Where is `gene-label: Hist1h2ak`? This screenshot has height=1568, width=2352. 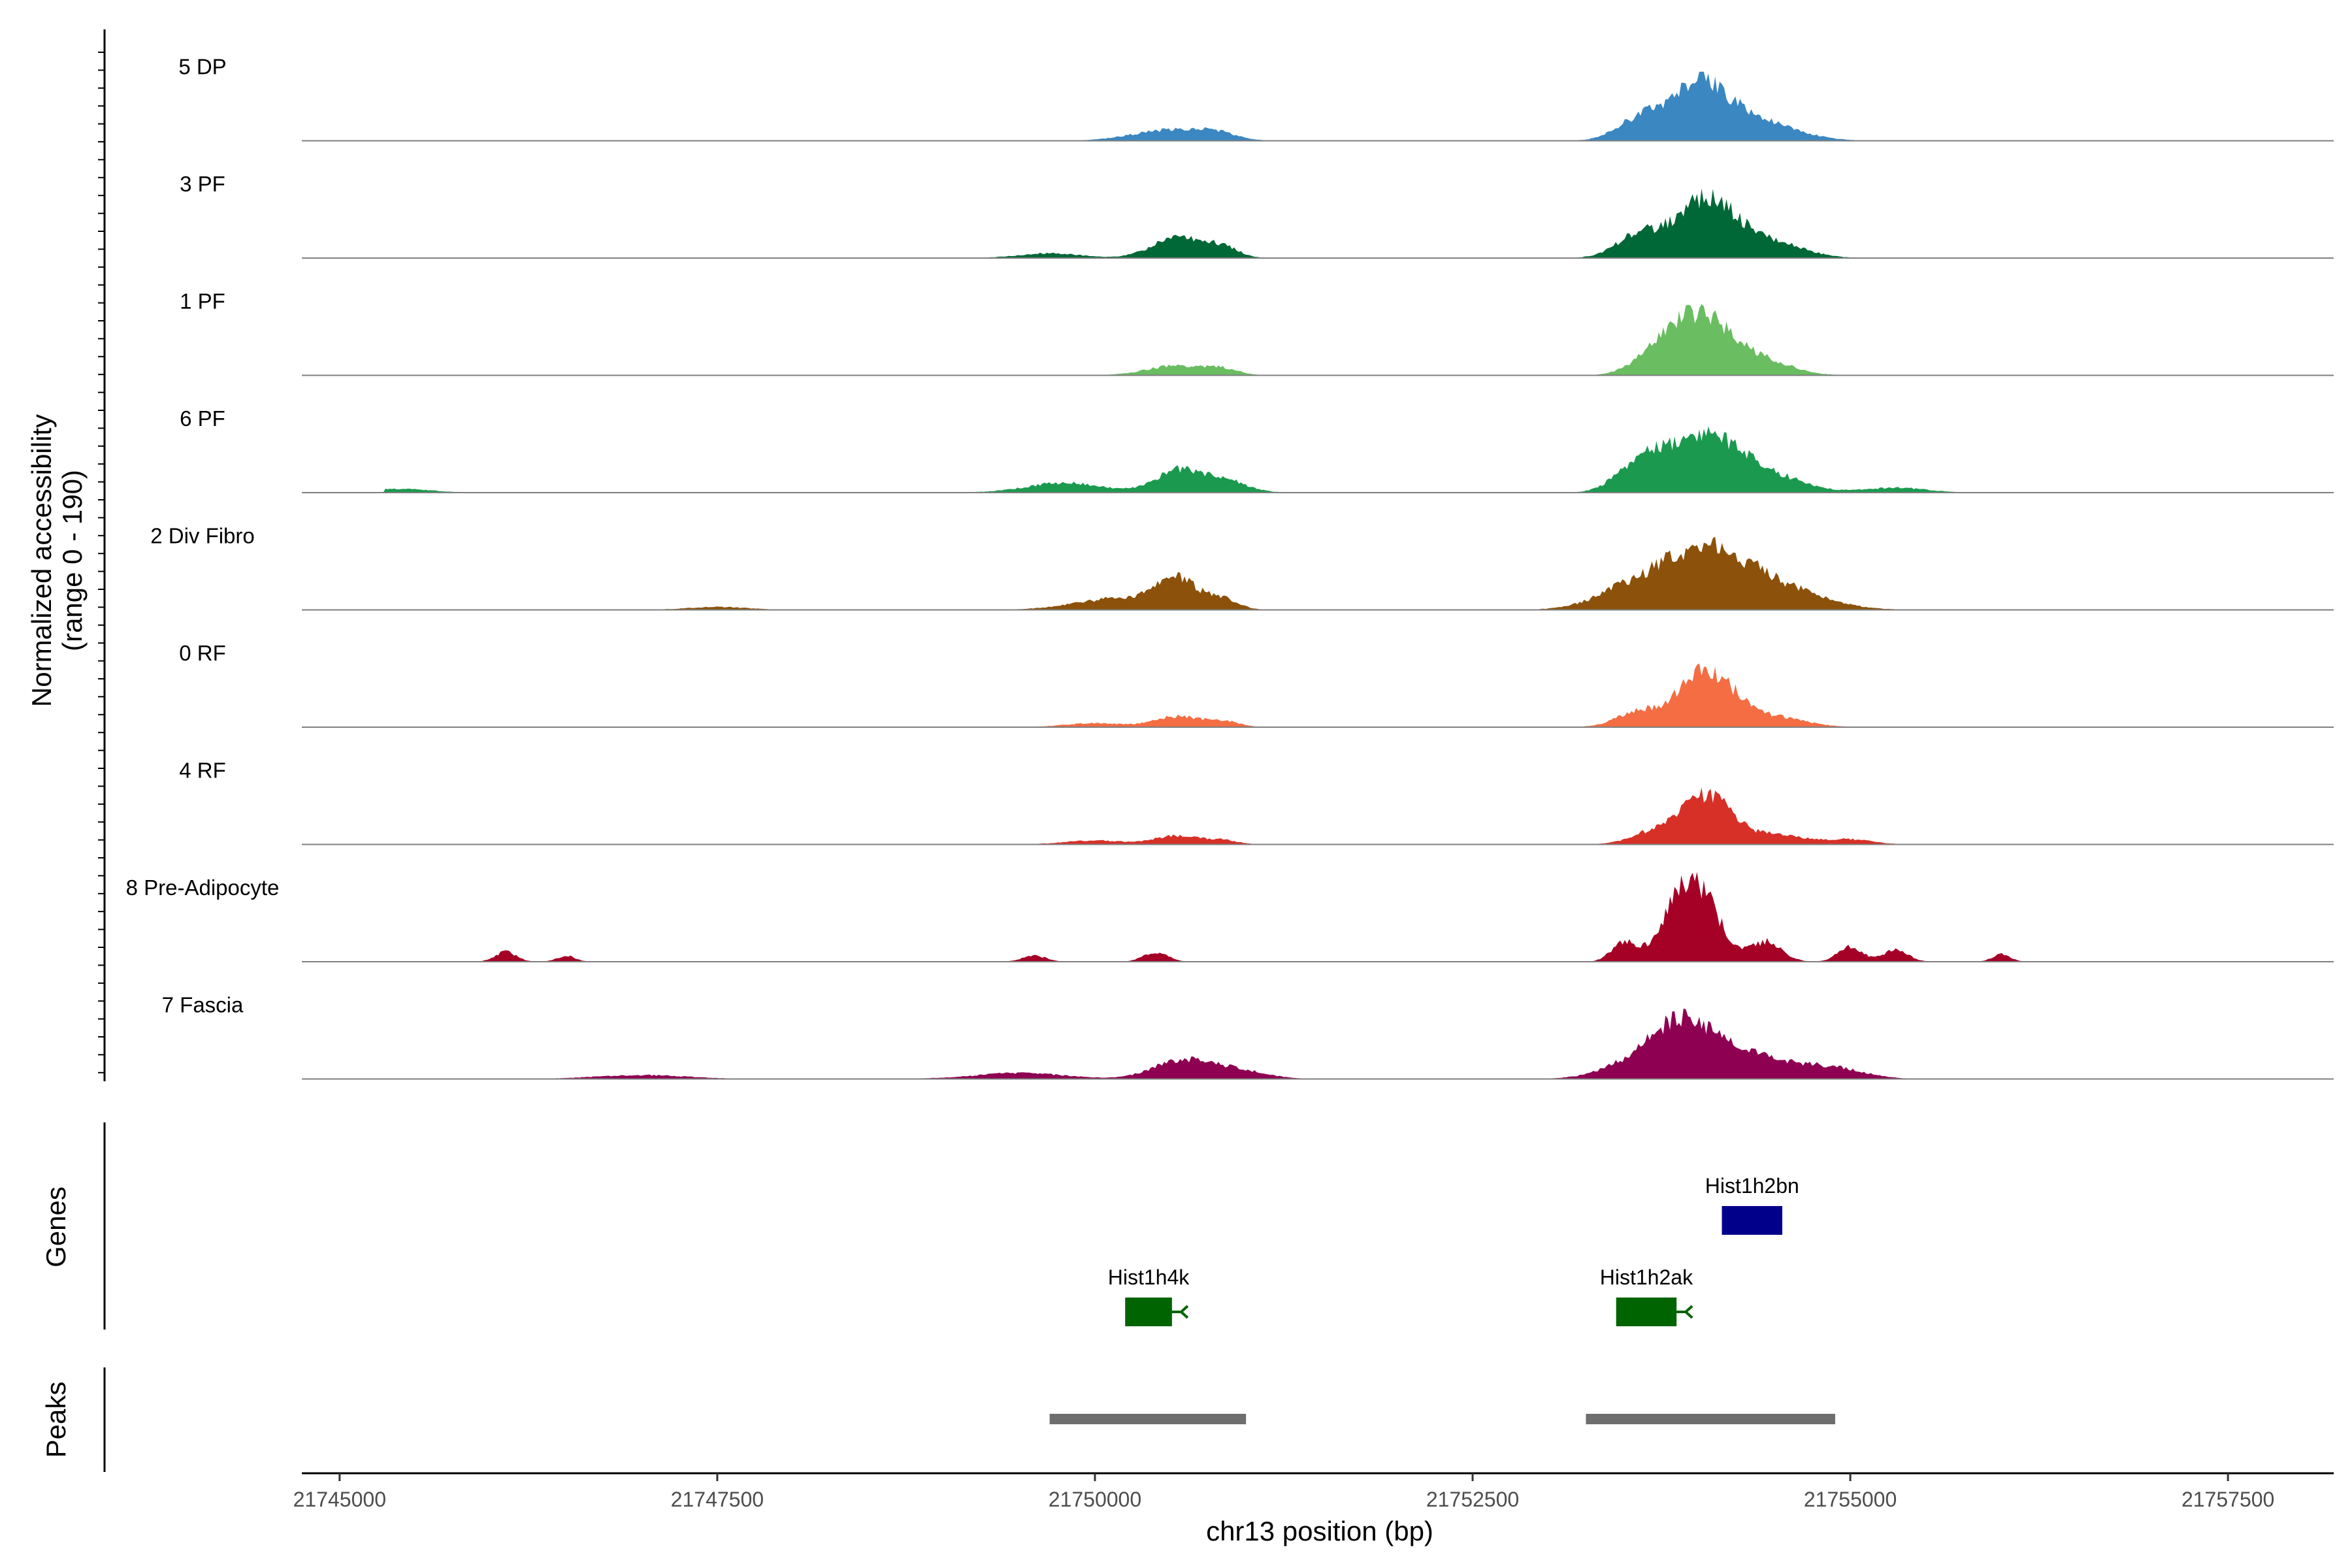 gene-label: Hist1h2ak is located at coordinates (1646, 1277).